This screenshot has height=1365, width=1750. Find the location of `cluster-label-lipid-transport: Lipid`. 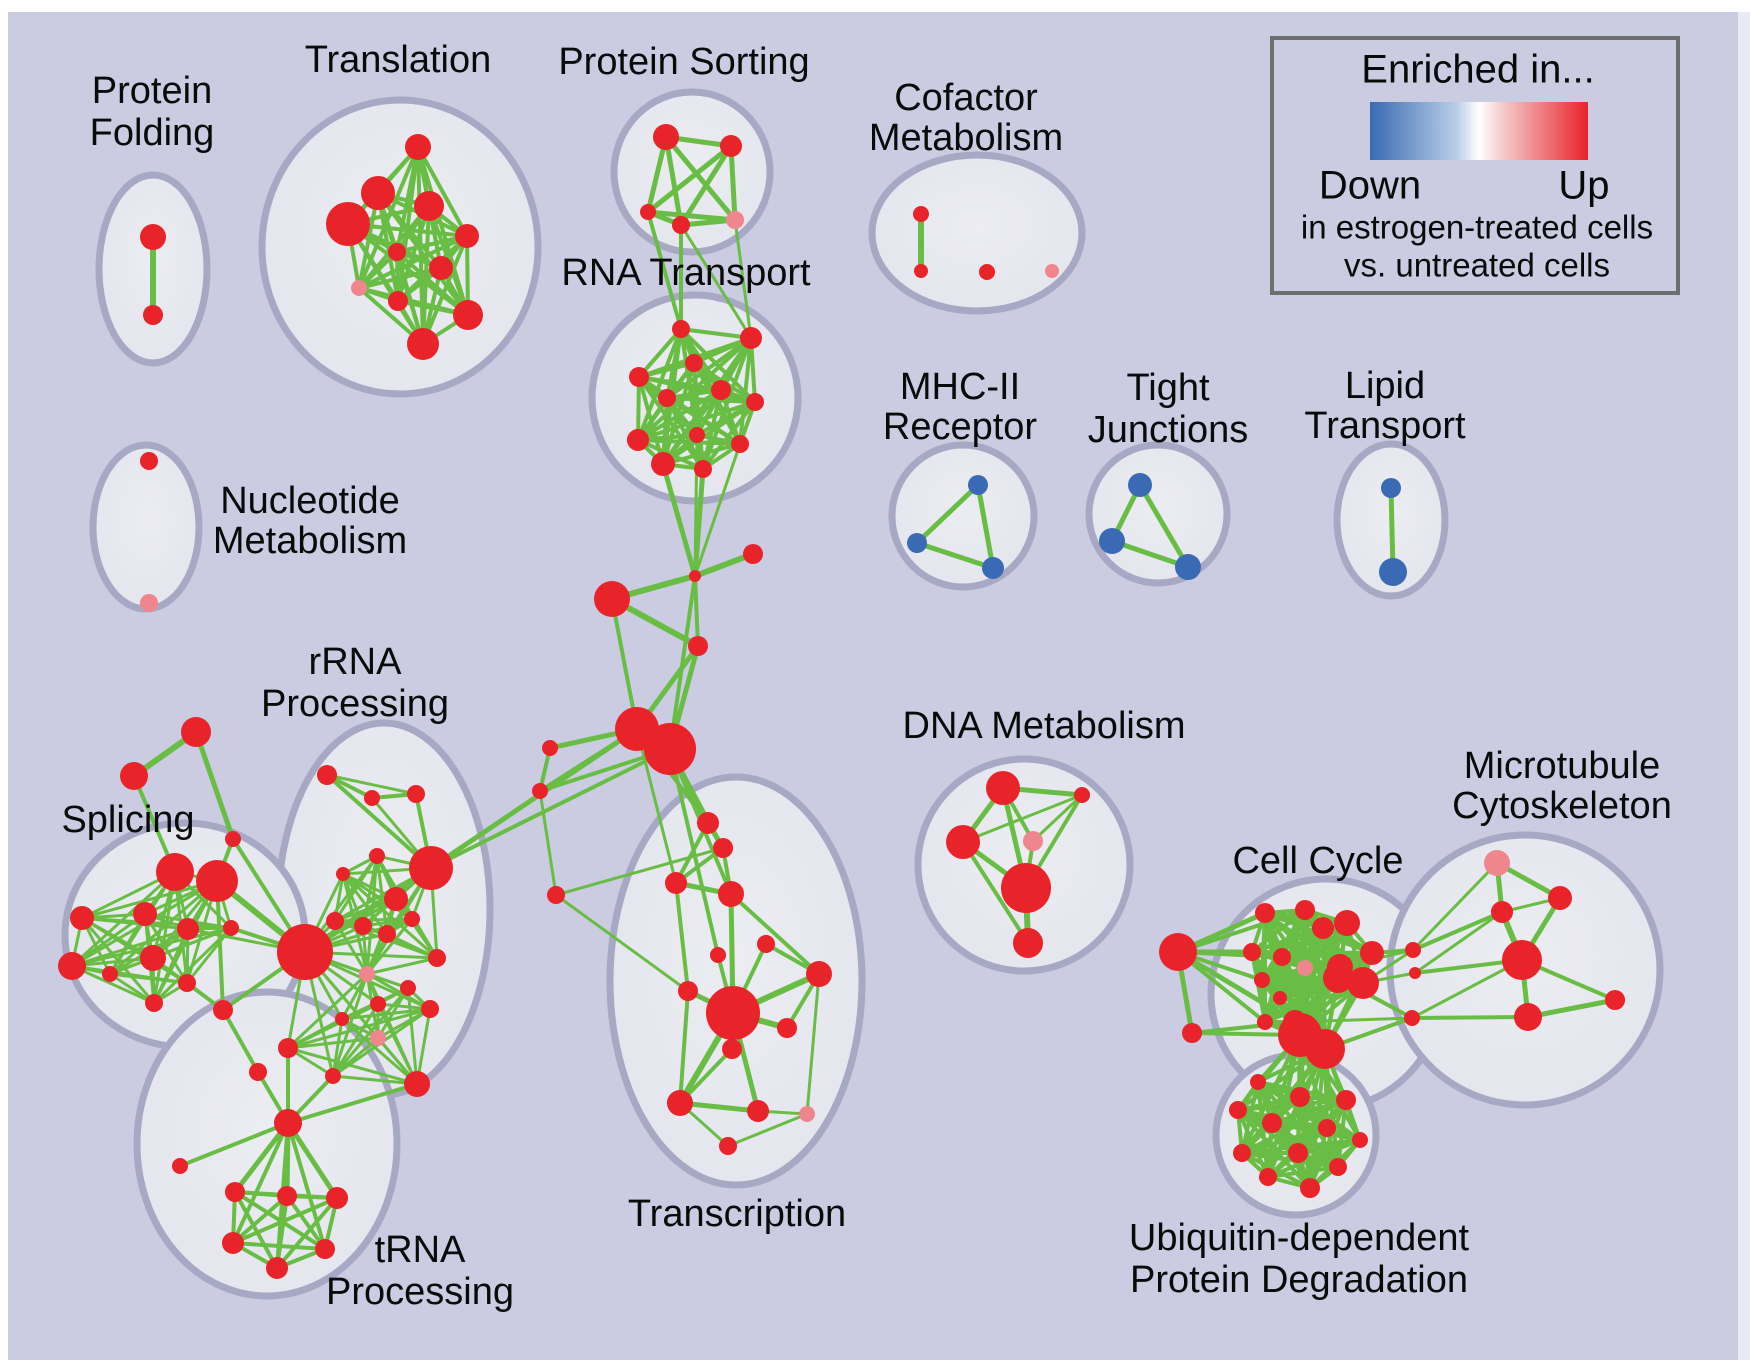

cluster-label-lipid-transport: Lipid is located at coordinates (1385, 386).